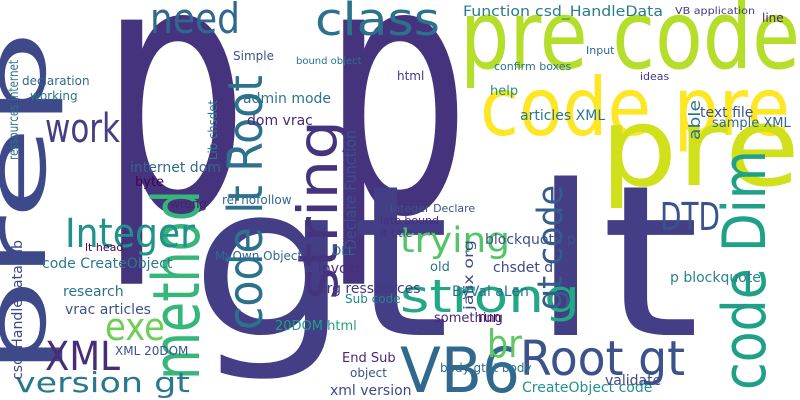 This screenshot has height=400, width=800. What do you see at coordinates (56, 81) in the screenshot?
I see `word: declaration` at bounding box center [56, 81].